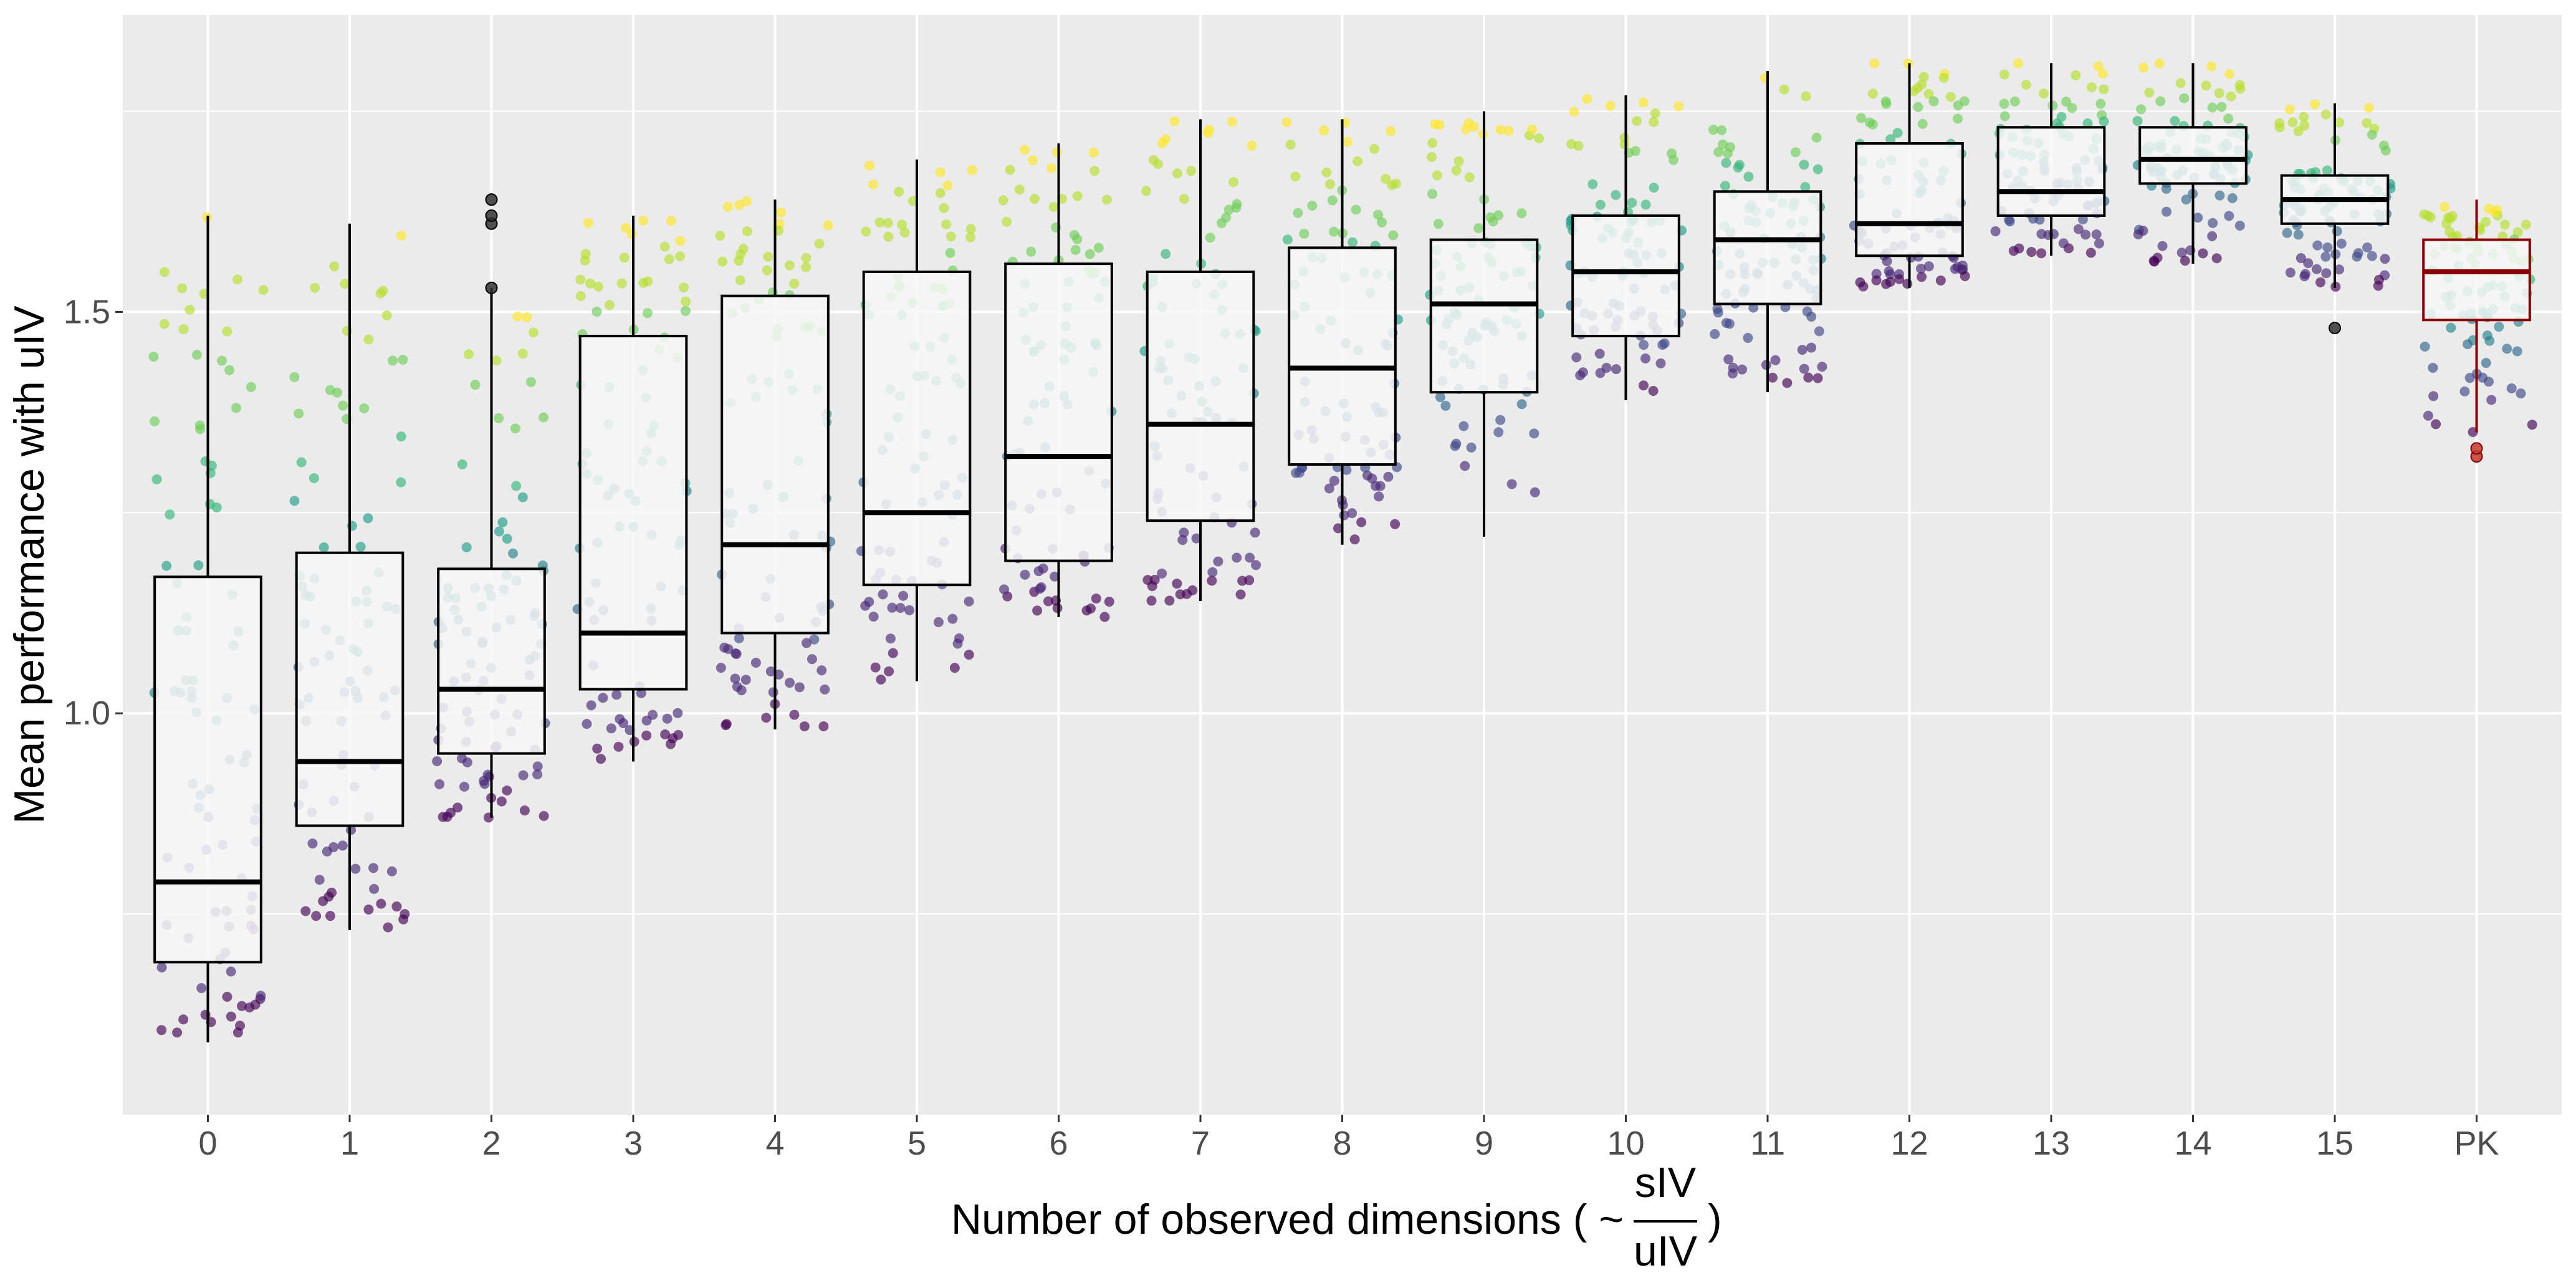 Image resolution: width=2576 pixels, height=1288 pixels. What do you see at coordinates (2192, 1143) in the screenshot?
I see `x-tick-label: 14` at bounding box center [2192, 1143].